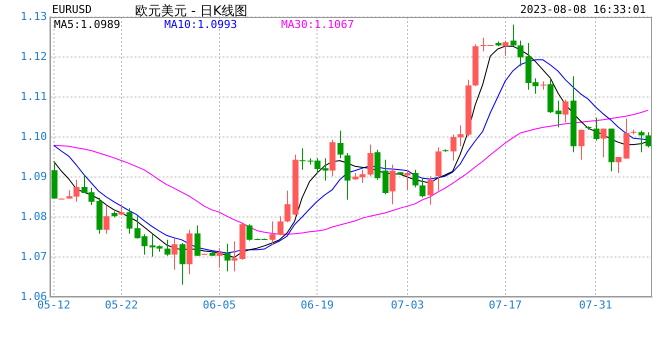 This screenshot has height=360, width=660. I want to click on y-tick-label: 1.11, so click(33, 96).